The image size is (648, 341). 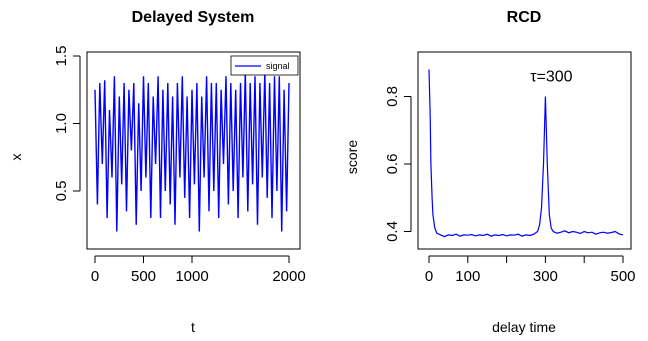 I want to click on right-y-tick-label: 0.6, so click(x=392, y=164).